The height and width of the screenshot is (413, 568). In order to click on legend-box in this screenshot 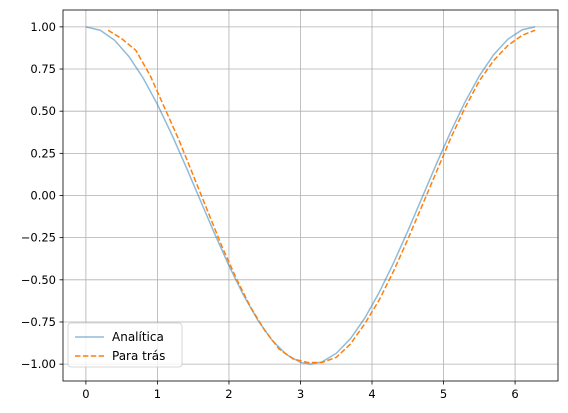, I will do `click(125, 345)`.